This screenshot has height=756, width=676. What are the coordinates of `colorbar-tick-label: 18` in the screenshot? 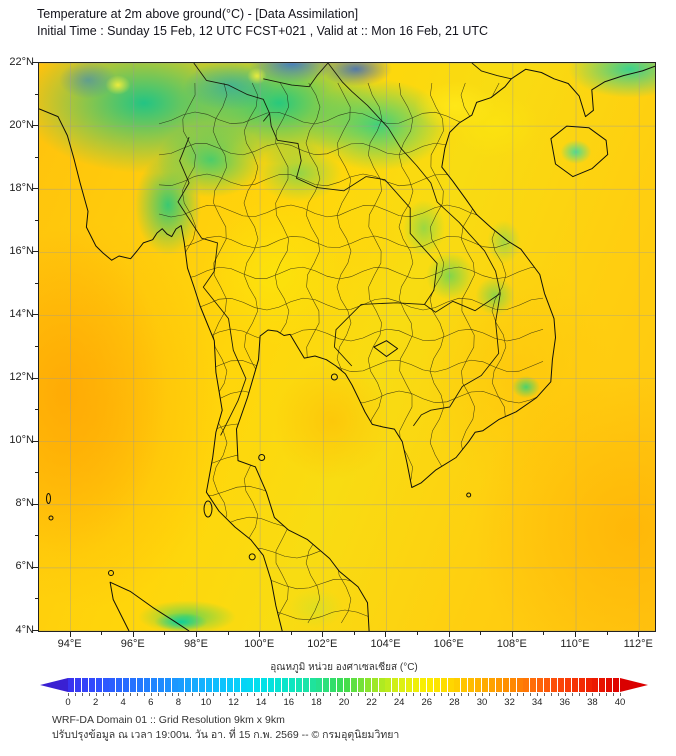 It's located at (316, 702).